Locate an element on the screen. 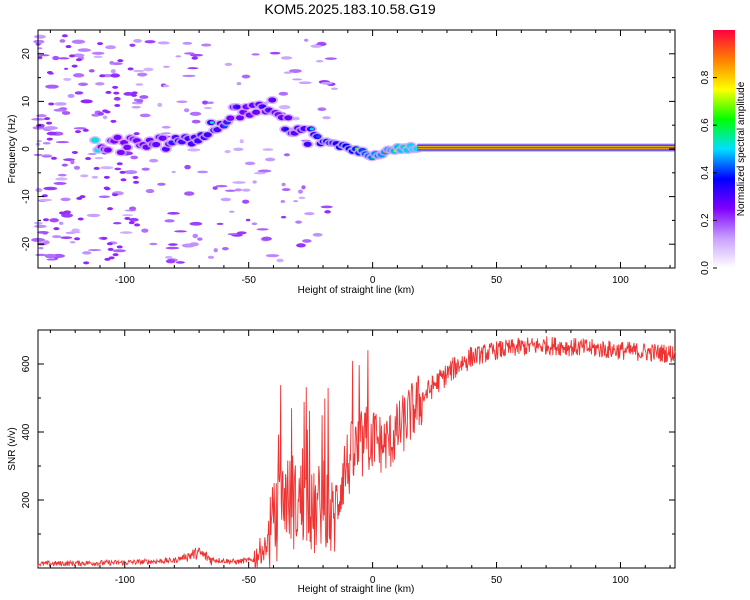  page-title: KOM5.2025.183.10.58.G19 is located at coordinates (350, 9).